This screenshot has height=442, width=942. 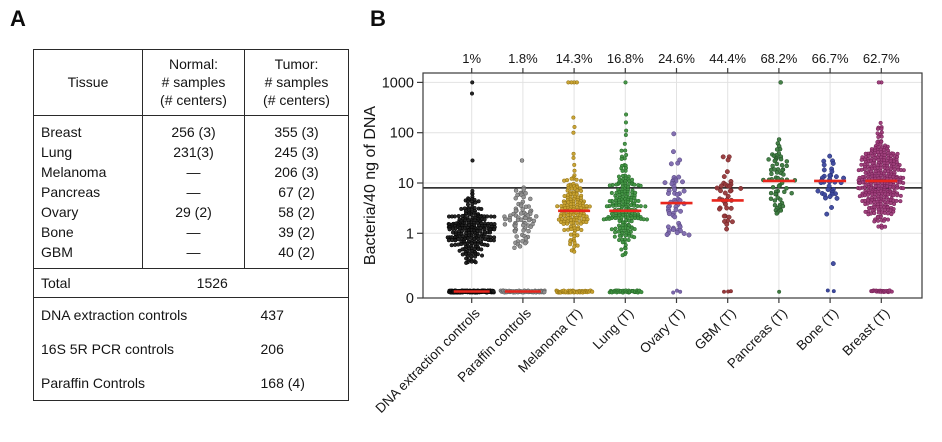 What do you see at coordinates (108, 348) in the screenshot?
I see `control-label: 16S 5R PCR controls` at bounding box center [108, 348].